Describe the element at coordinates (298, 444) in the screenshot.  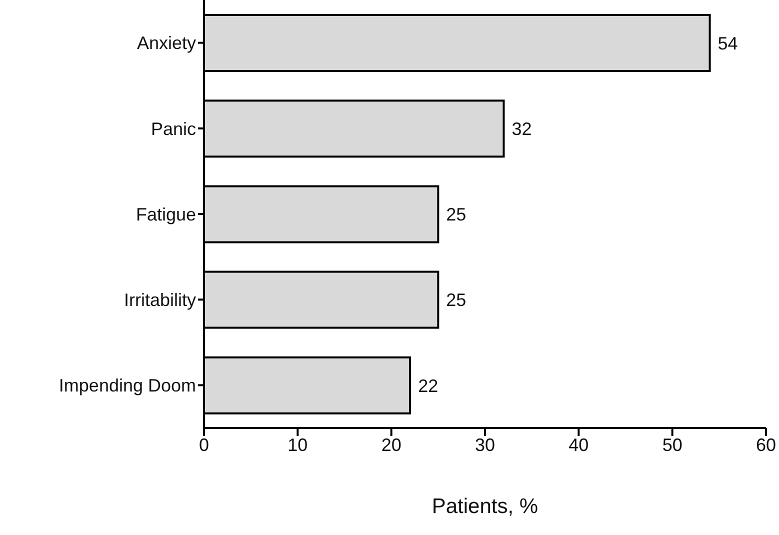
I see `x-tick-label: 10` at that location.